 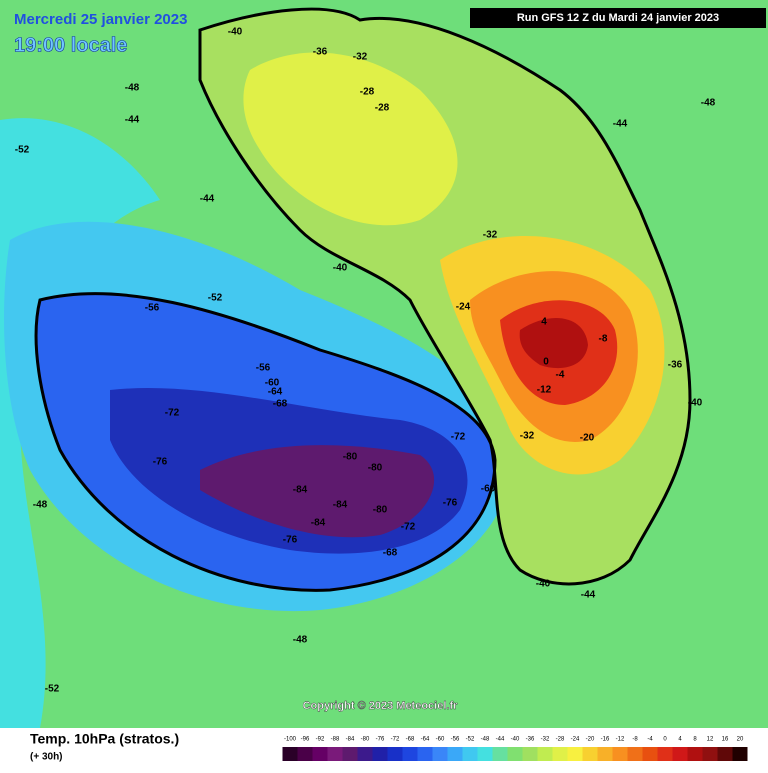 I want to click on contour-label: -12, so click(x=544, y=390).